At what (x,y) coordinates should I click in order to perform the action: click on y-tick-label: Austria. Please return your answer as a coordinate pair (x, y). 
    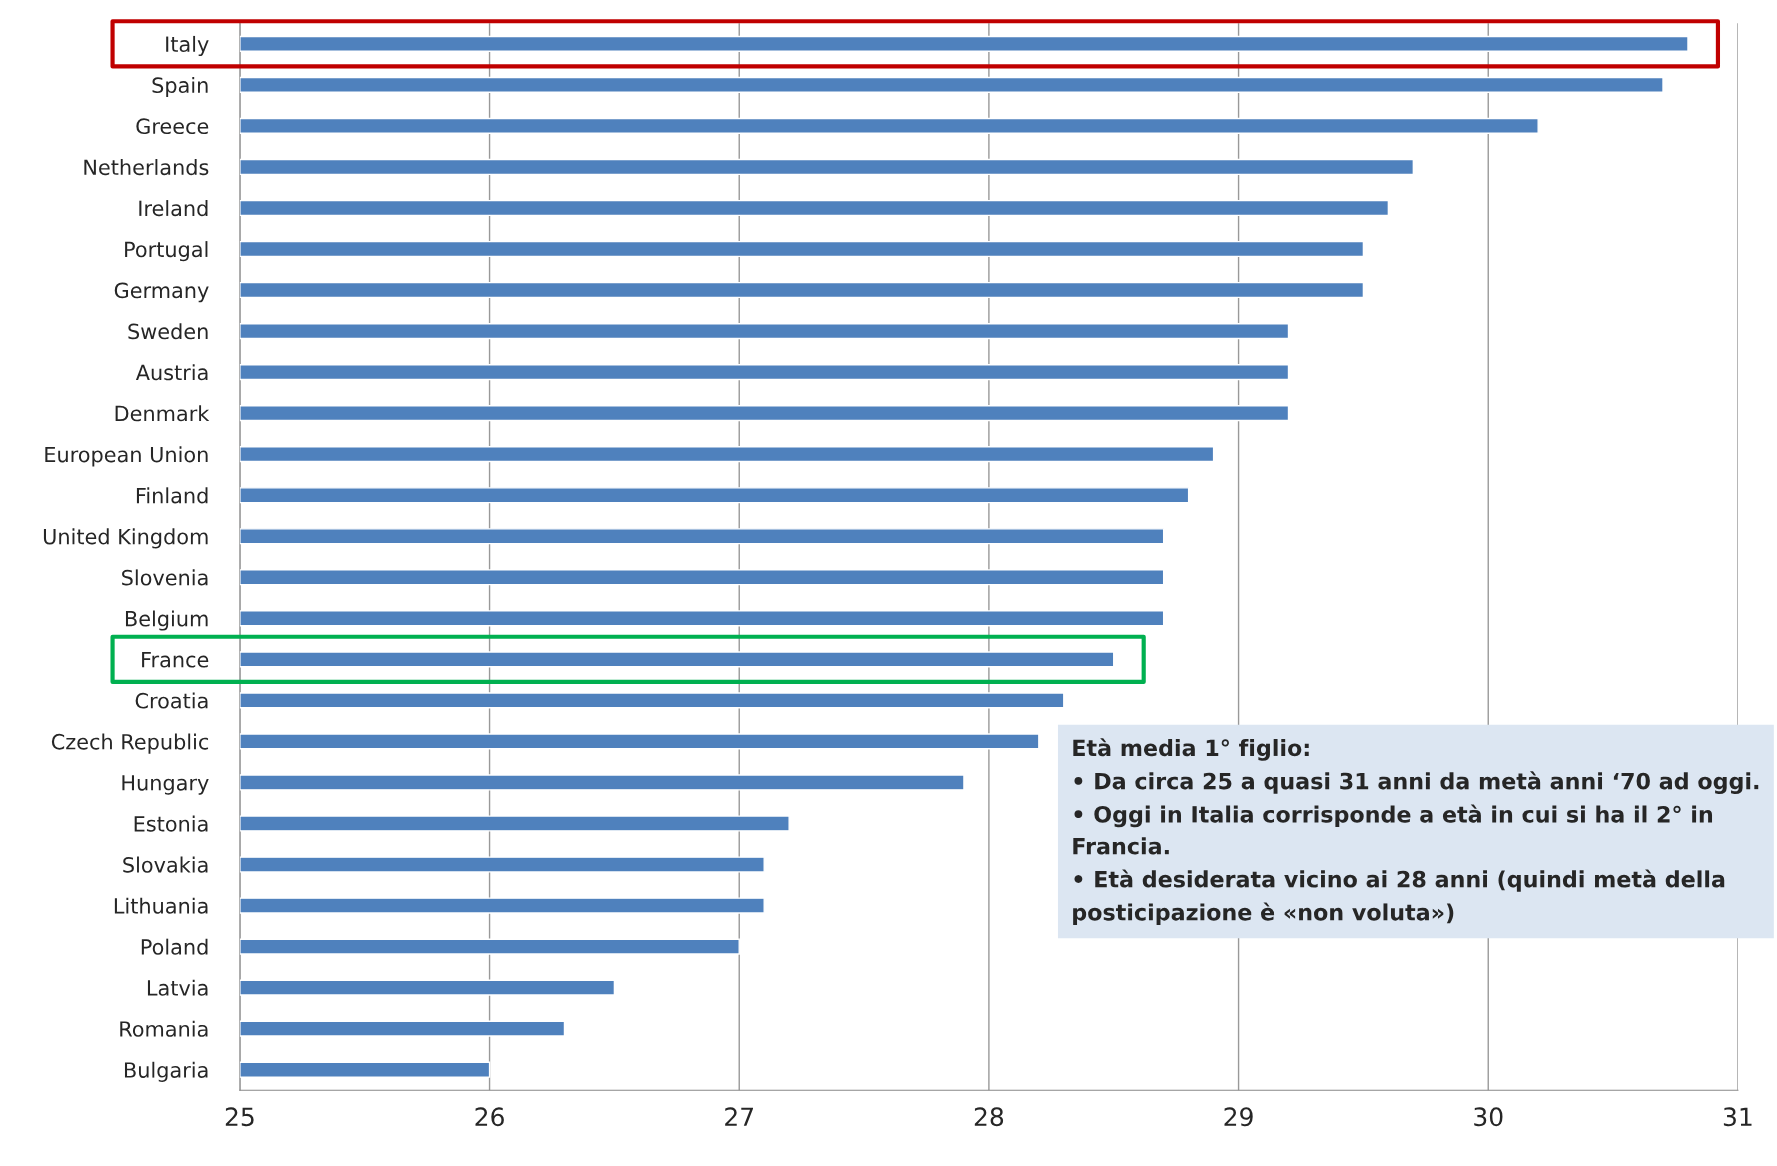
    Looking at the image, I should click on (171, 372).